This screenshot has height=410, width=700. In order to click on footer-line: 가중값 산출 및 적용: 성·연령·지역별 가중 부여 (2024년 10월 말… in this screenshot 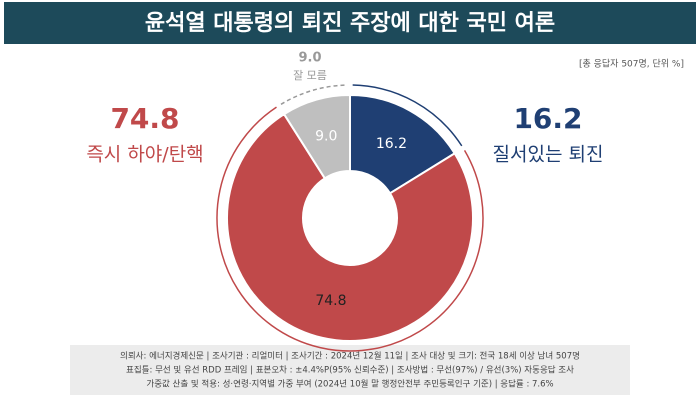, I will do `click(349, 384)`.